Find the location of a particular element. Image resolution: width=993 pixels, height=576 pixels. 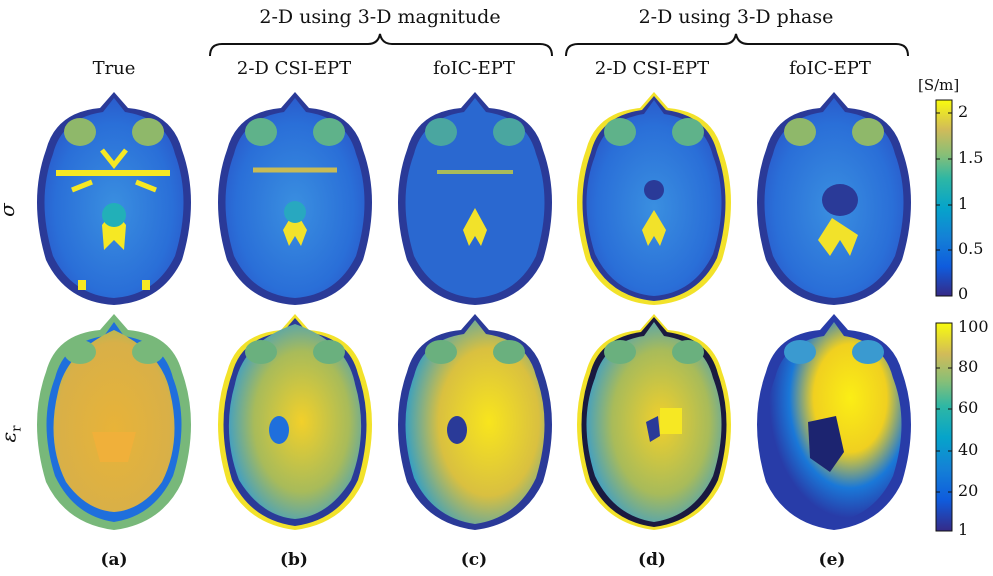

panel-label-c: (c) is located at coordinates (474, 560).